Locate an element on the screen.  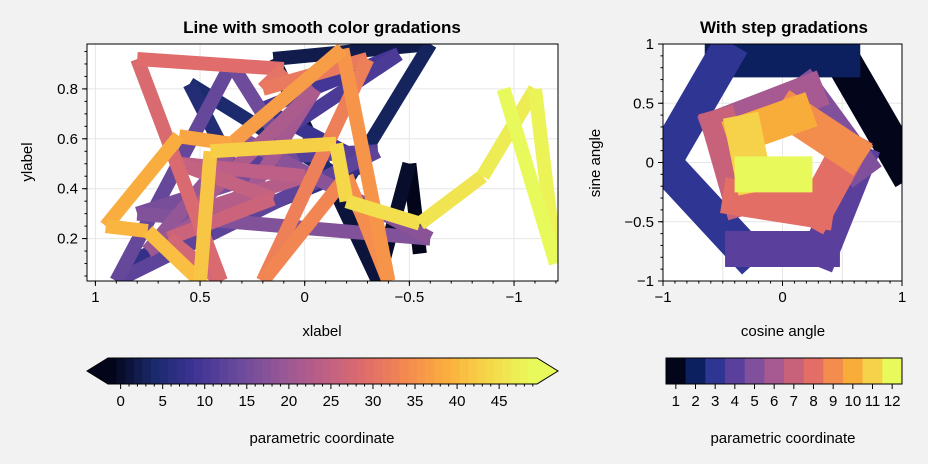
right-colorbar-tick-label: 3 is located at coordinates (715, 401).